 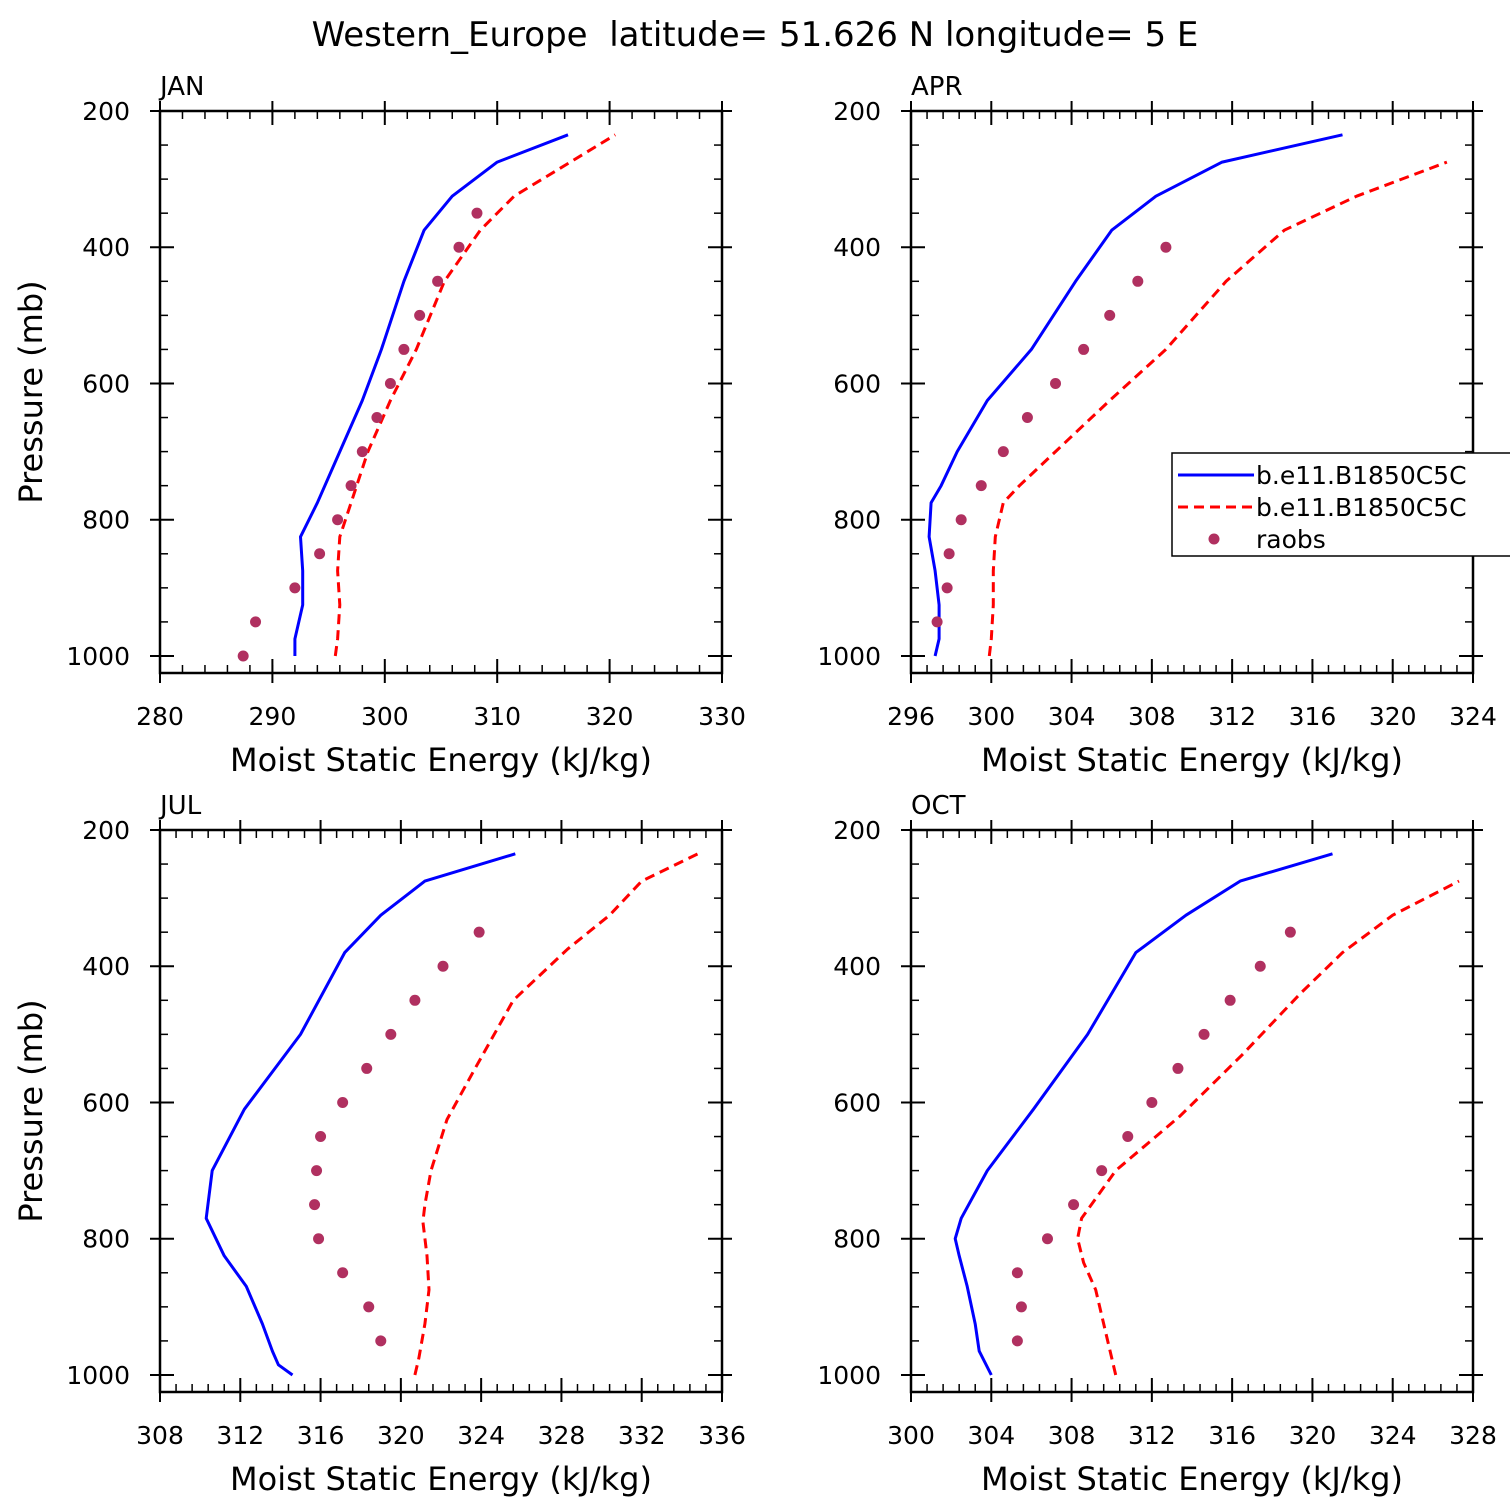 I want to click on x-tick-label: 330, so click(x=722, y=716).